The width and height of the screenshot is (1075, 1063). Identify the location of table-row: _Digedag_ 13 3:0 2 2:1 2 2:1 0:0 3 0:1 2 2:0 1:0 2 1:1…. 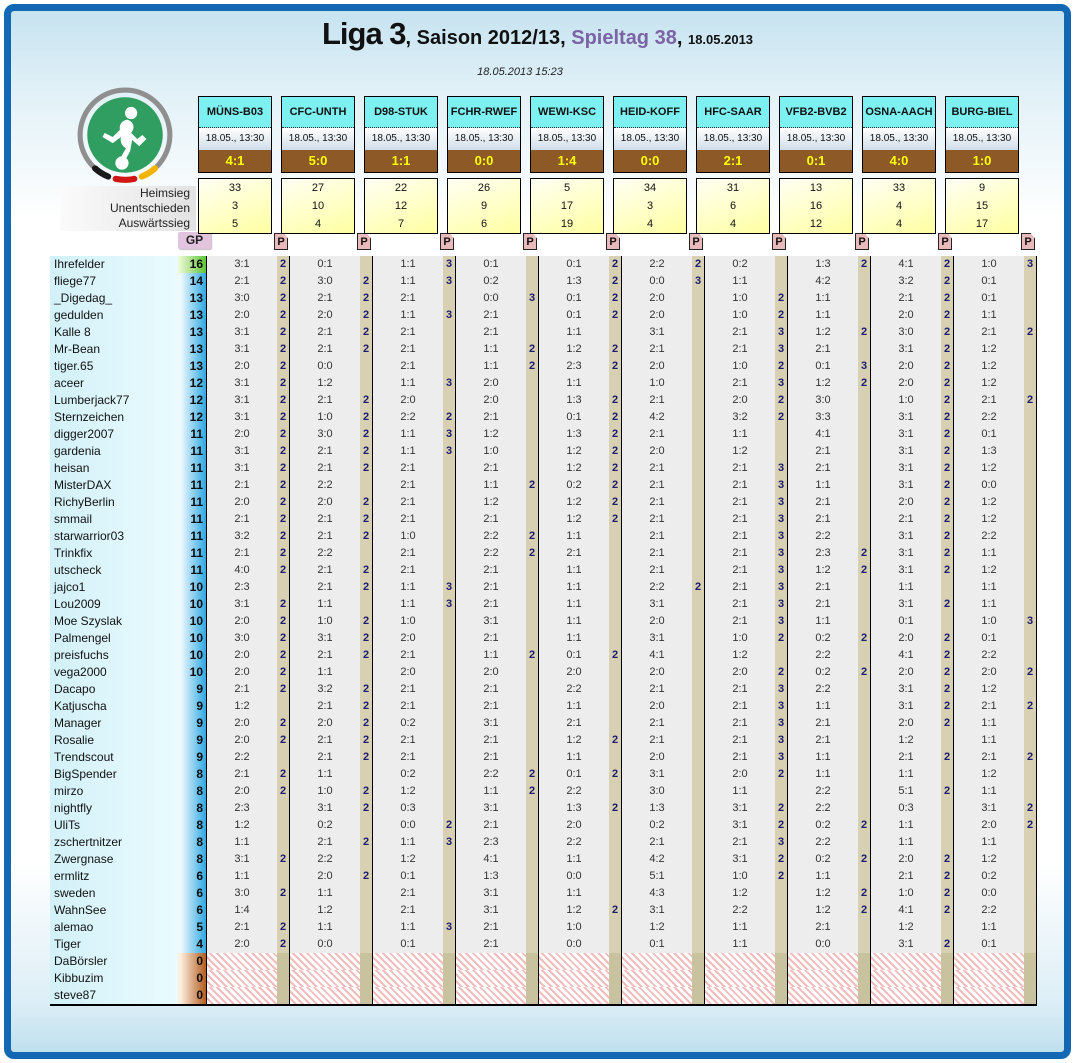
(543, 298).